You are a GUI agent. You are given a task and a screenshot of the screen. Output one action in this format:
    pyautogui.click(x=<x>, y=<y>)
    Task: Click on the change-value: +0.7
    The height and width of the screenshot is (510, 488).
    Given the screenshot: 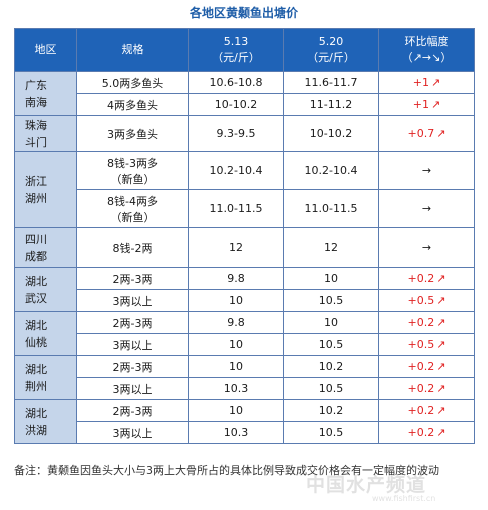 What is the action you would take?
    pyautogui.click(x=421, y=133)
    